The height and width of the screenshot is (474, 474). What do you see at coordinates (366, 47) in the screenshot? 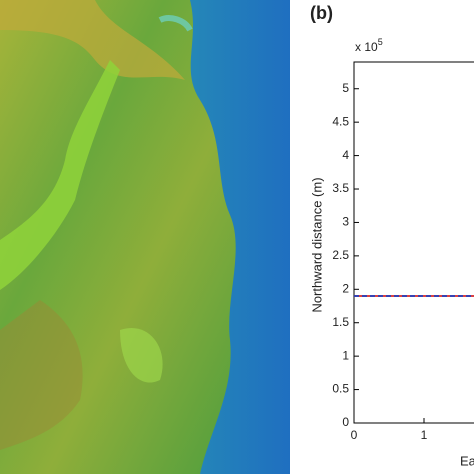
I see `y-scale-base: x 10` at bounding box center [366, 47].